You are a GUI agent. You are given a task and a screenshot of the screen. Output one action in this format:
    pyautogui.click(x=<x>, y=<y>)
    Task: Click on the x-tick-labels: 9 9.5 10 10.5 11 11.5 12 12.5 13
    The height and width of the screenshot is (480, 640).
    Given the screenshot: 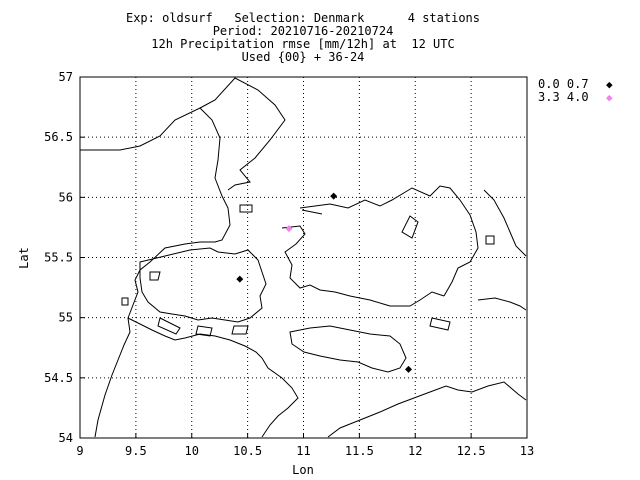 What is the action you would take?
    pyautogui.click(x=305, y=445)
    